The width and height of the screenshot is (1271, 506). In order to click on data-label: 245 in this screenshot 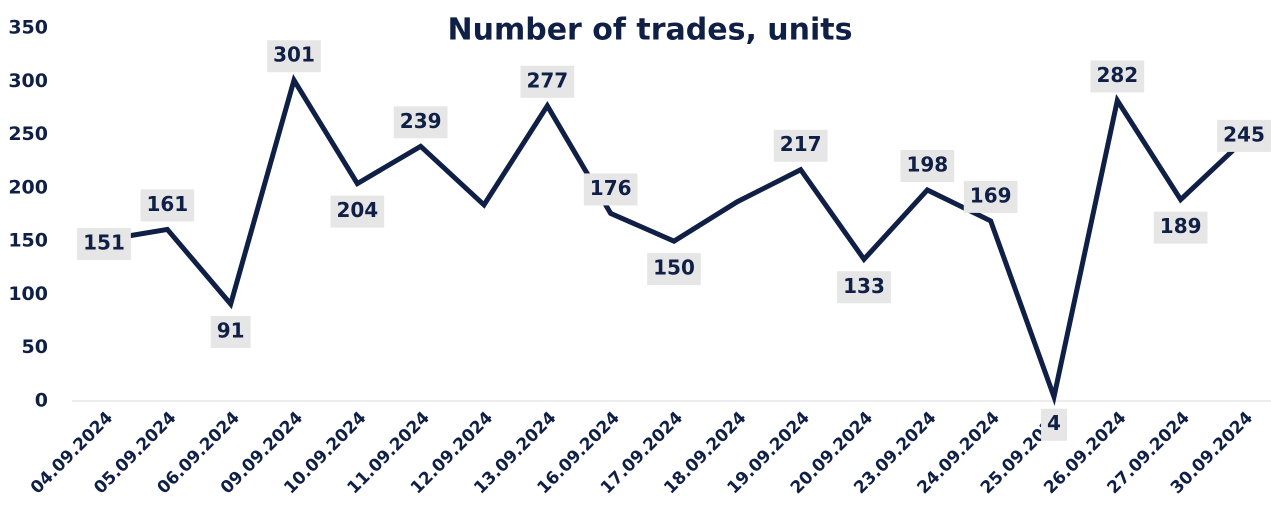, I will do `click(1244, 135)`.